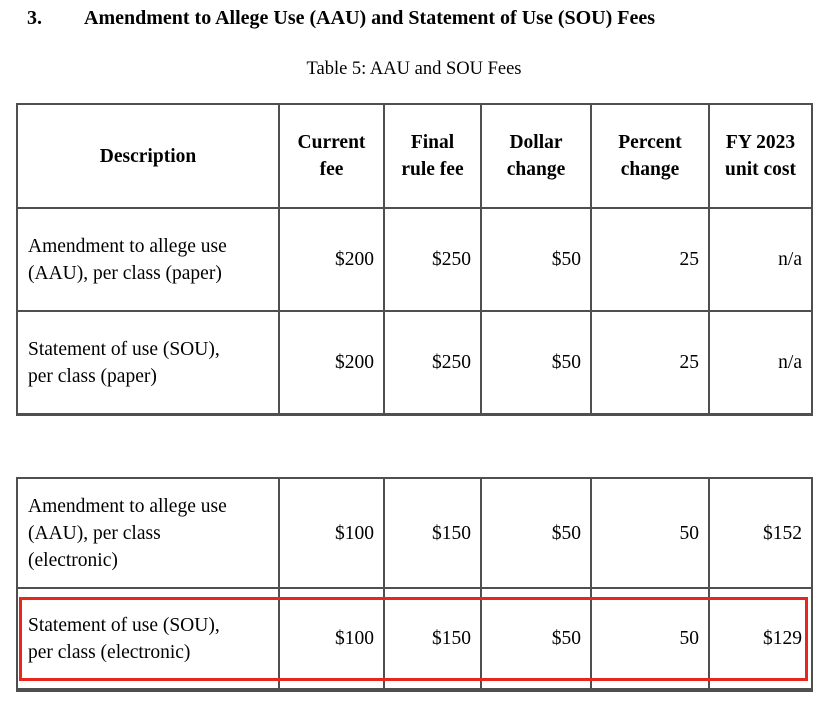  Describe the element at coordinates (649, 156) in the screenshot. I see `column-header-percent-change: Percent change` at that location.